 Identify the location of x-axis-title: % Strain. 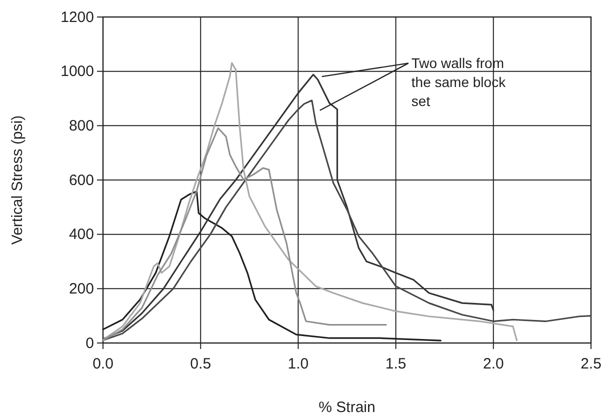
(347, 407).